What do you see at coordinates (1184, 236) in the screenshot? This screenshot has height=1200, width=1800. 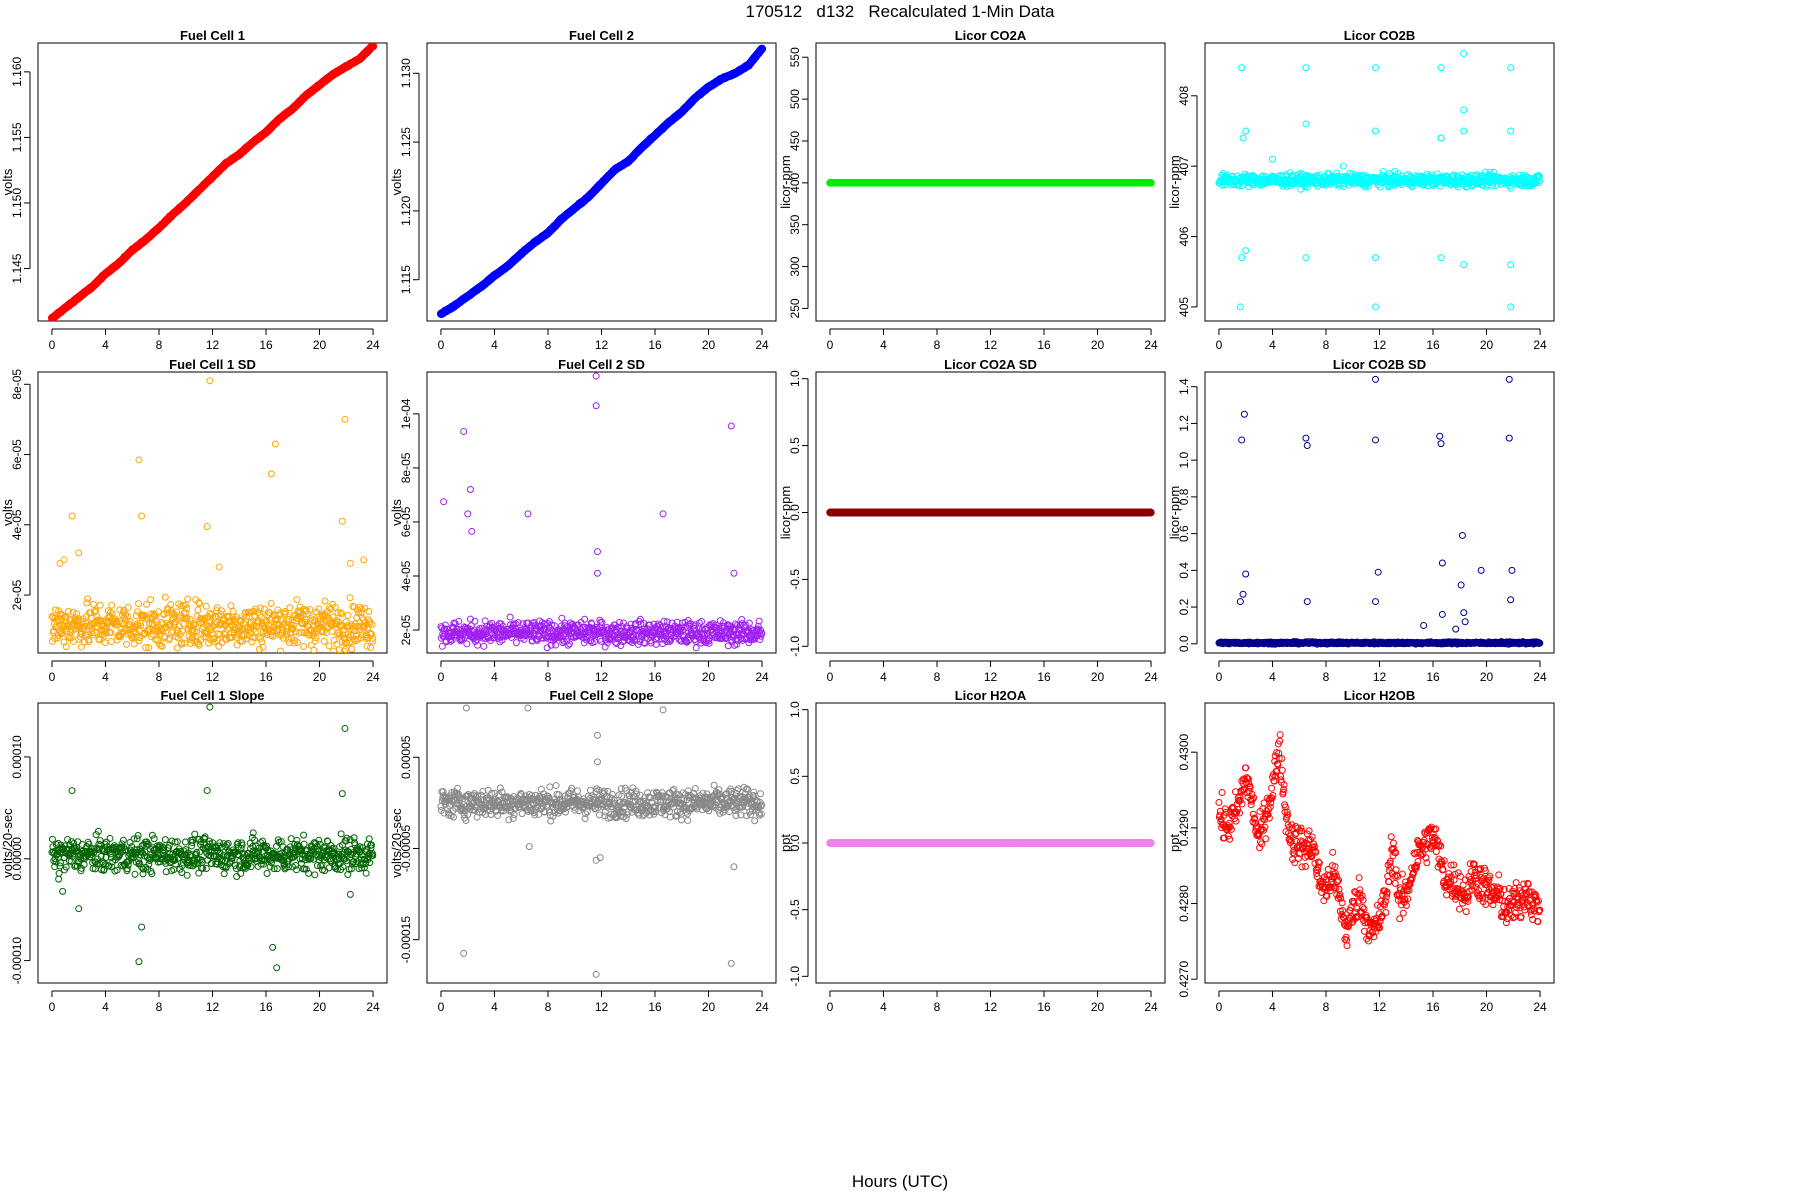 I see `y-tick-label: 406` at bounding box center [1184, 236].